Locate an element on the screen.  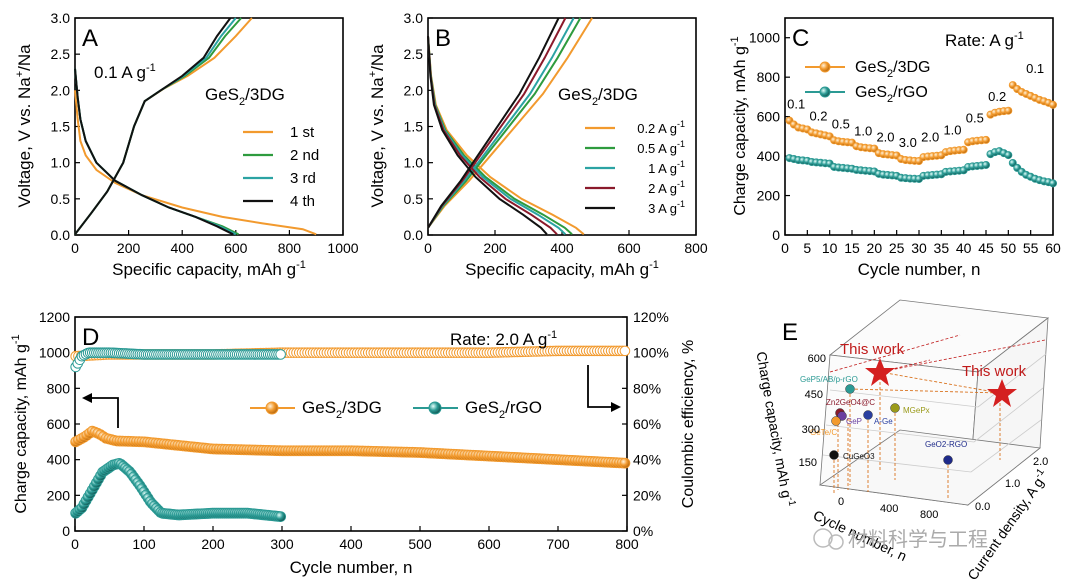
panel-c-y-label: Charge capacity, mAh g-1 is located at coordinates (739, 125).